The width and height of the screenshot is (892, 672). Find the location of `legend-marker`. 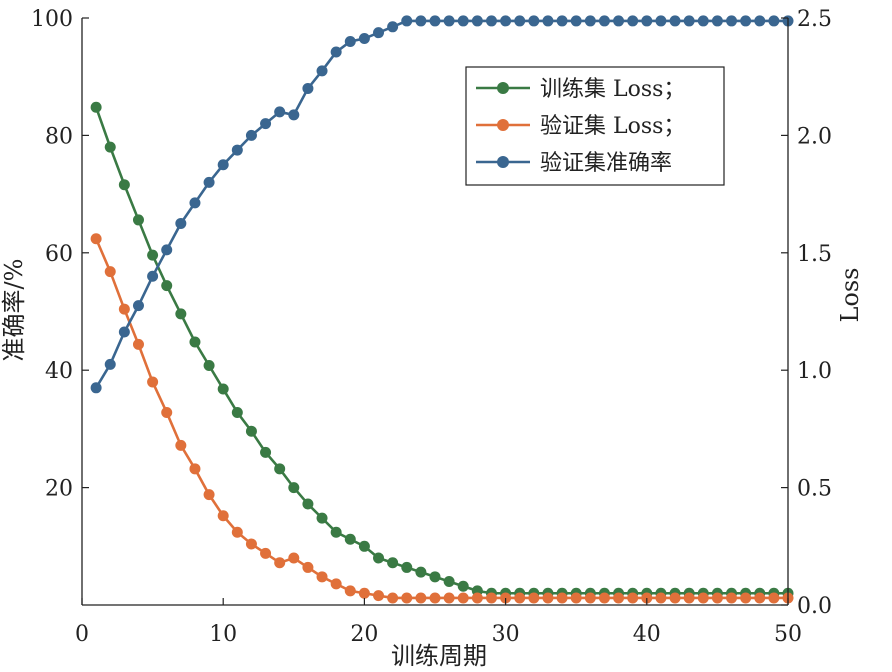

legend-marker is located at coordinates (503, 88).